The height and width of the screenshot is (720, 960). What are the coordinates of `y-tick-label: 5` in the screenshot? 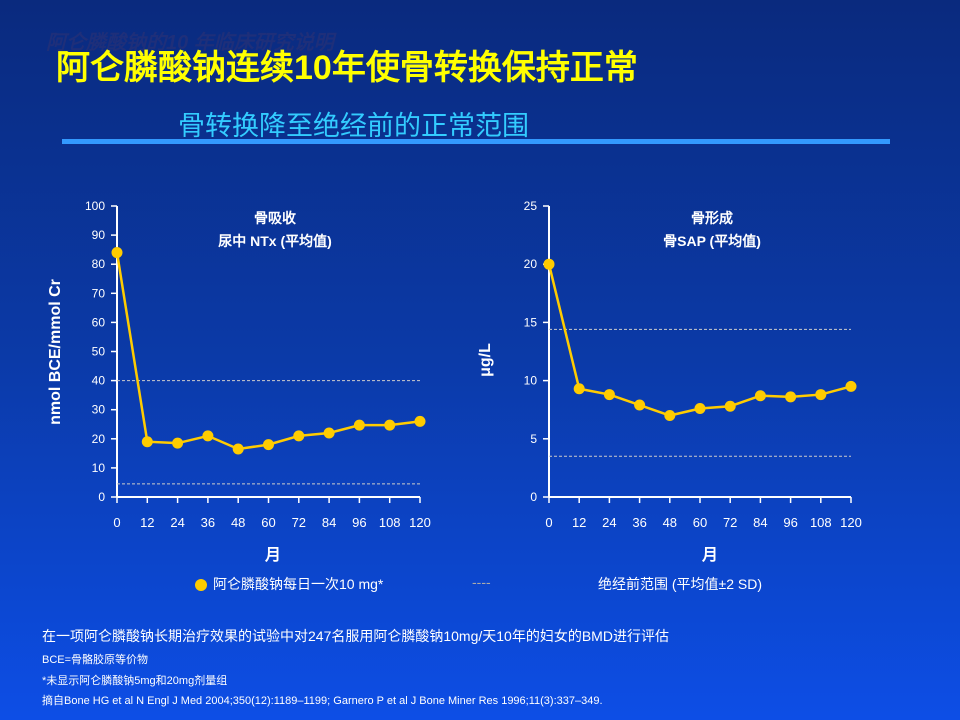 It's located at (533, 439).